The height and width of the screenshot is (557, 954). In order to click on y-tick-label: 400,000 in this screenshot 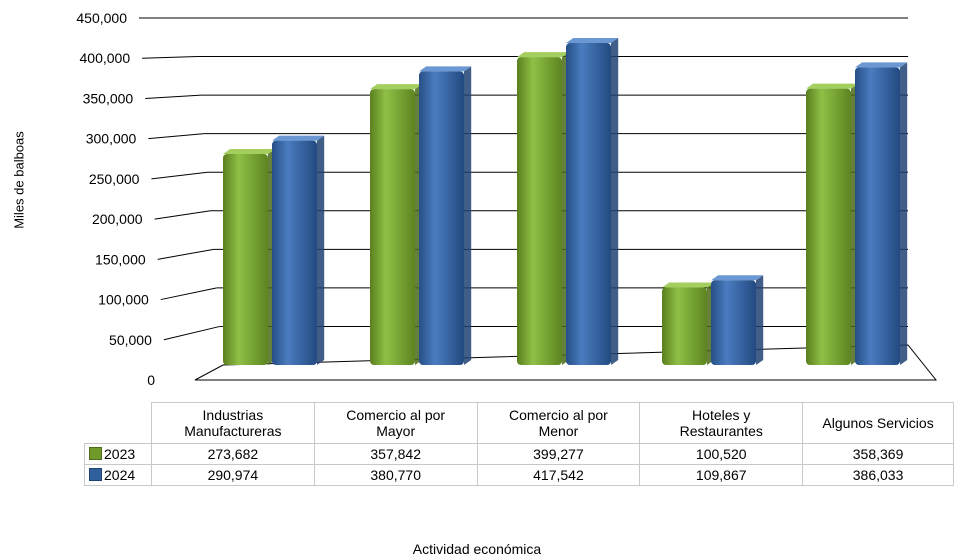, I will do `click(105, 58)`.